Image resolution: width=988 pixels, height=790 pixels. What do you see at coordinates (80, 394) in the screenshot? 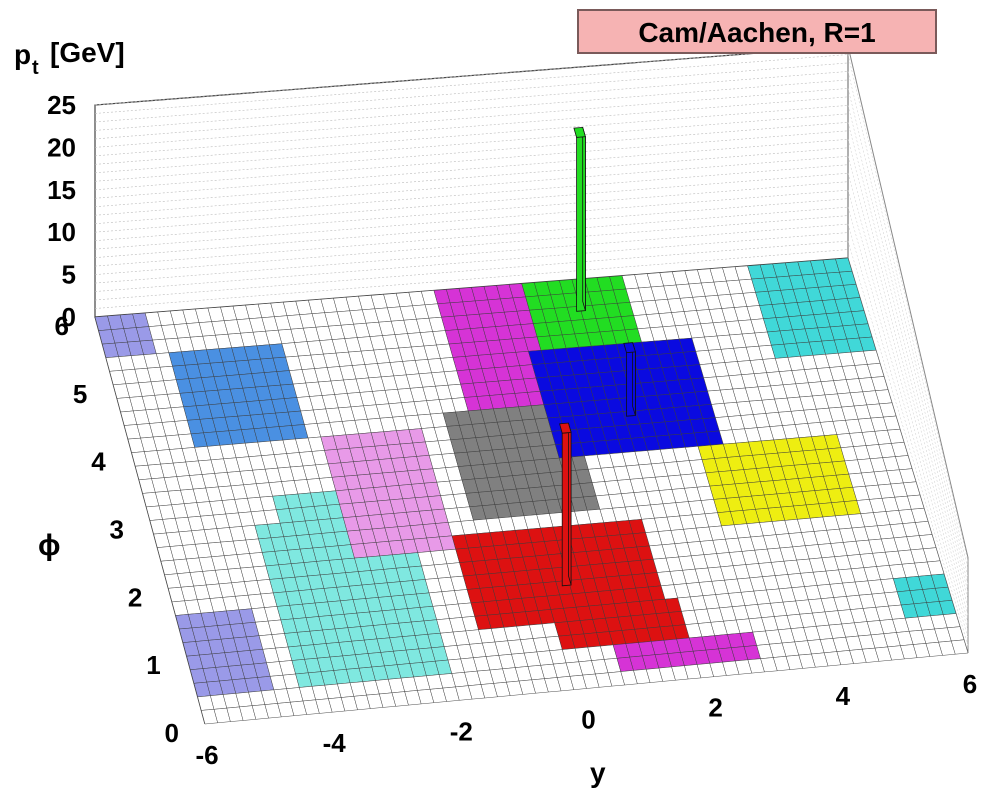
I see `phi-tick-label: 5` at bounding box center [80, 394].